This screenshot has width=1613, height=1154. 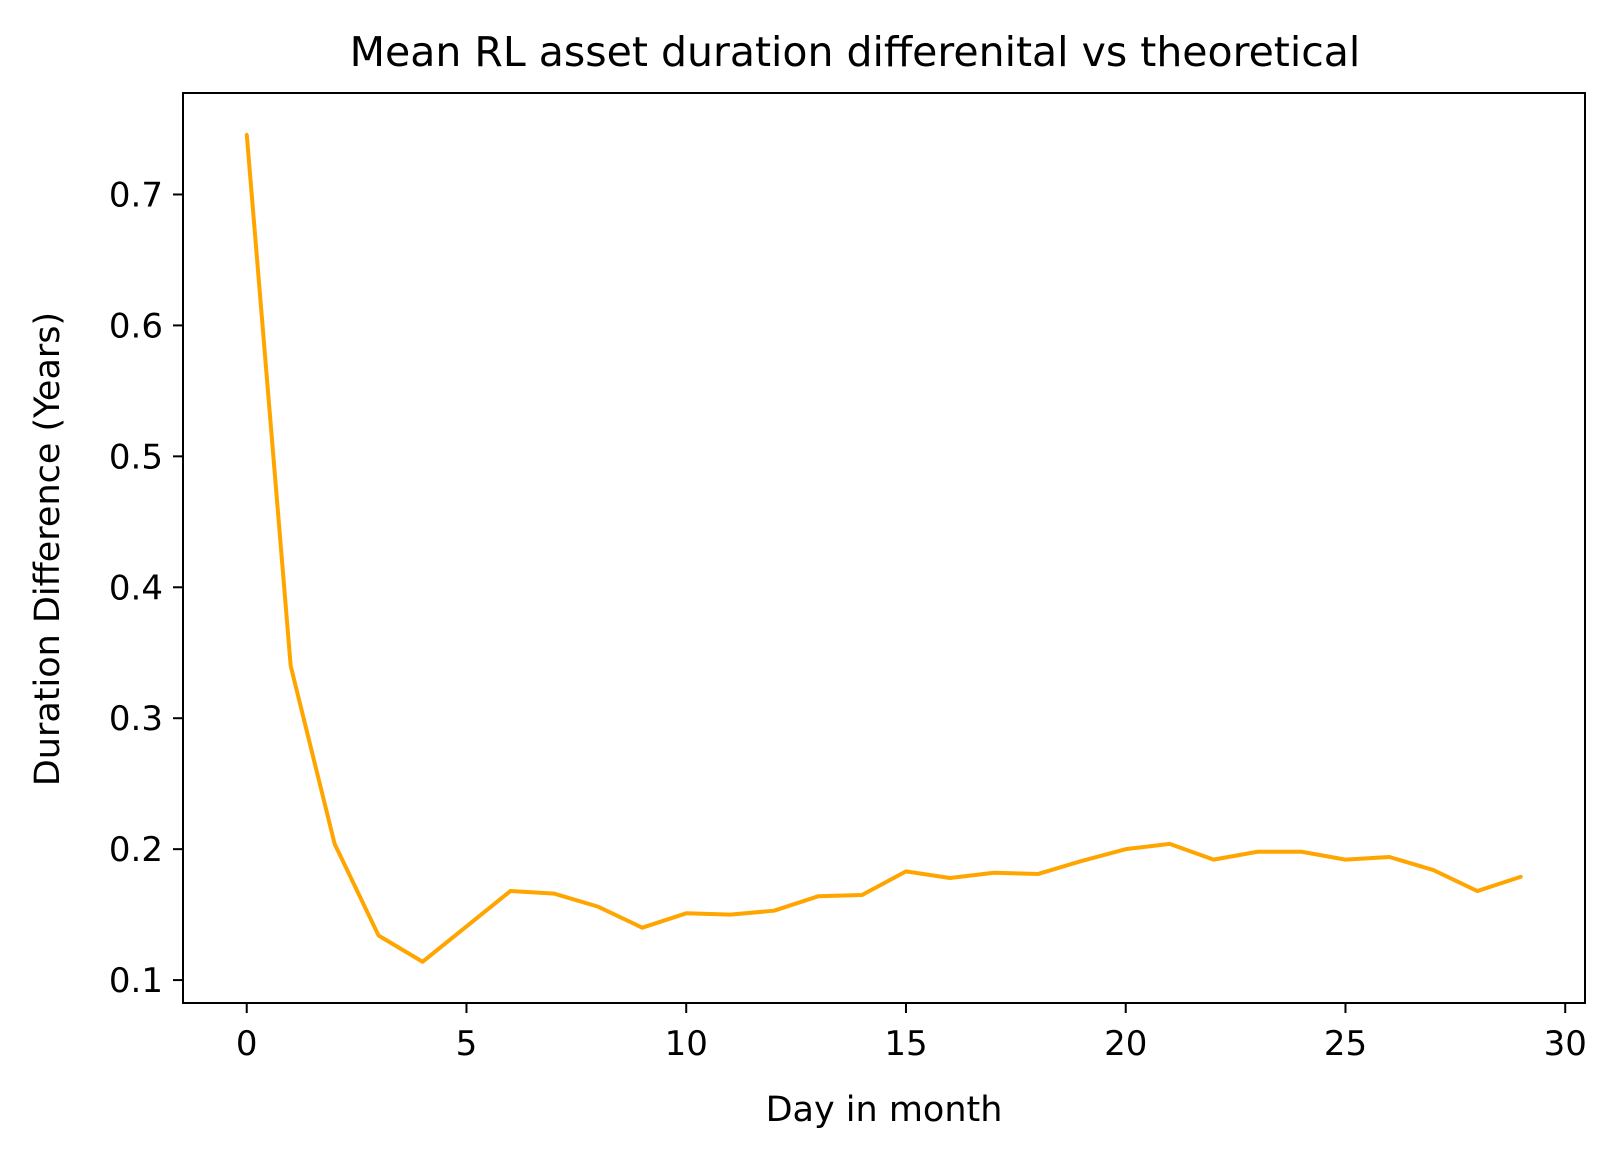 I want to click on x-axis: 0 5 10 15 20 25 30, so click(x=911, y=1033).